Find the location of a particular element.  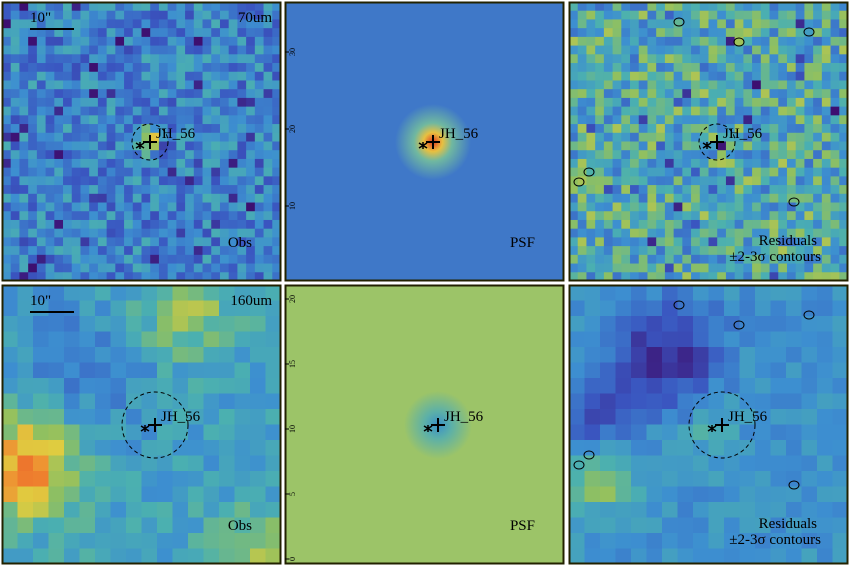

band-label: 160um is located at coordinates (251, 301).